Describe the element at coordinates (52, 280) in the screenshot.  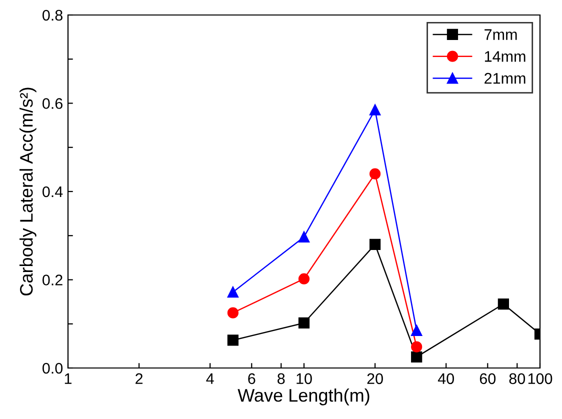
I see `y-tick-label: 0.2` at that location.